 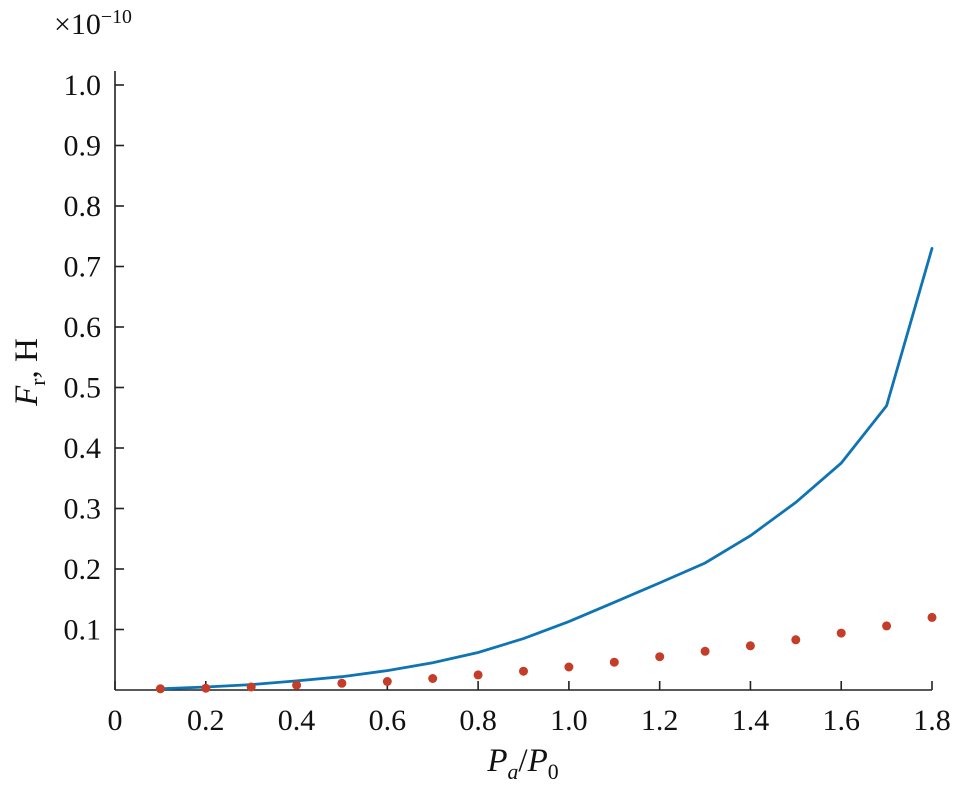 I want to click on y-tick-label: 0.3, so click(x=83, y=509).